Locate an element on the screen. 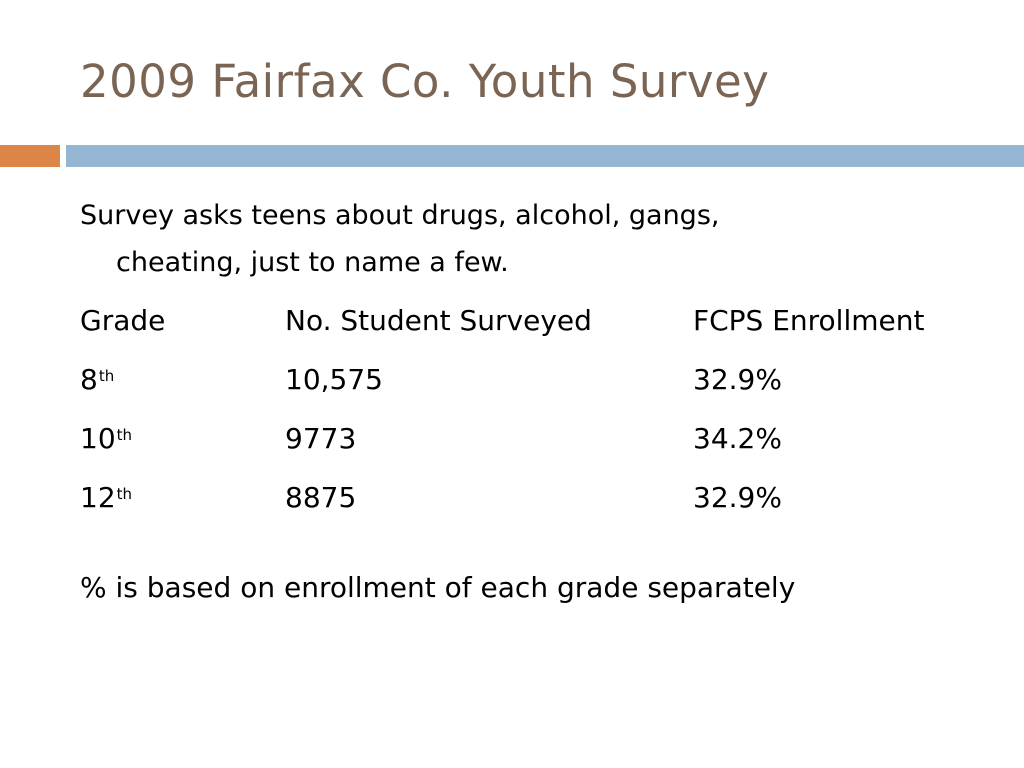  header-surveyed: No. Student Surveyed is located at coordinates (438, 320).